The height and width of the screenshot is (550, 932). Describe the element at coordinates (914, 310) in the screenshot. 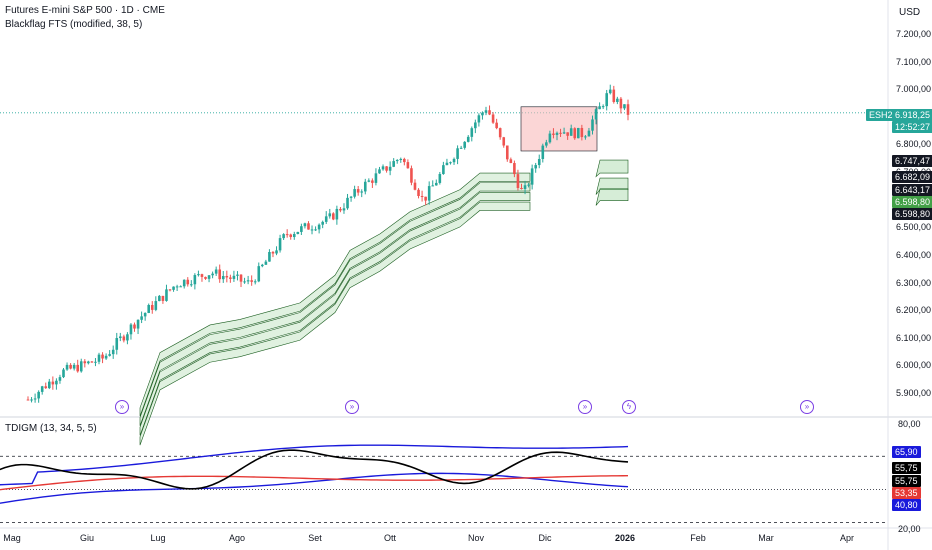

I see `y-axis-label: 6.200,00` at that location.